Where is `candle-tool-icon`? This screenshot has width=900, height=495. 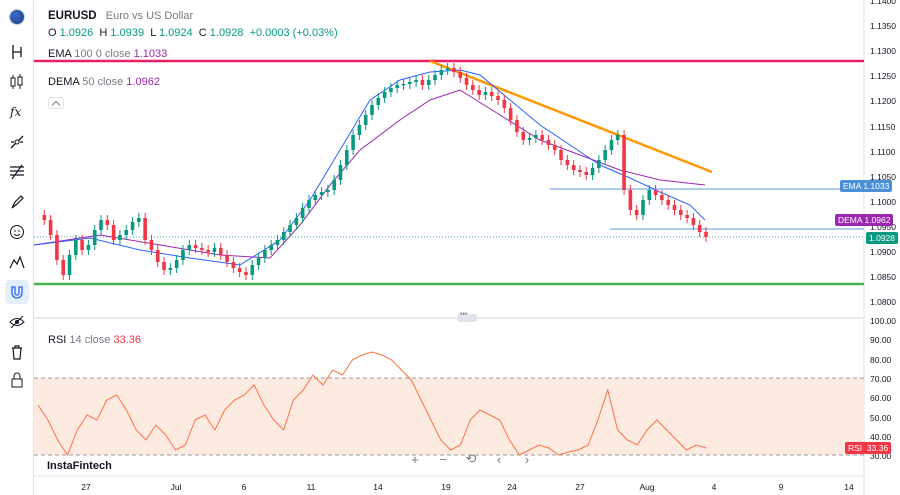
candle-tool-icon is located at coordinates (17, 82).